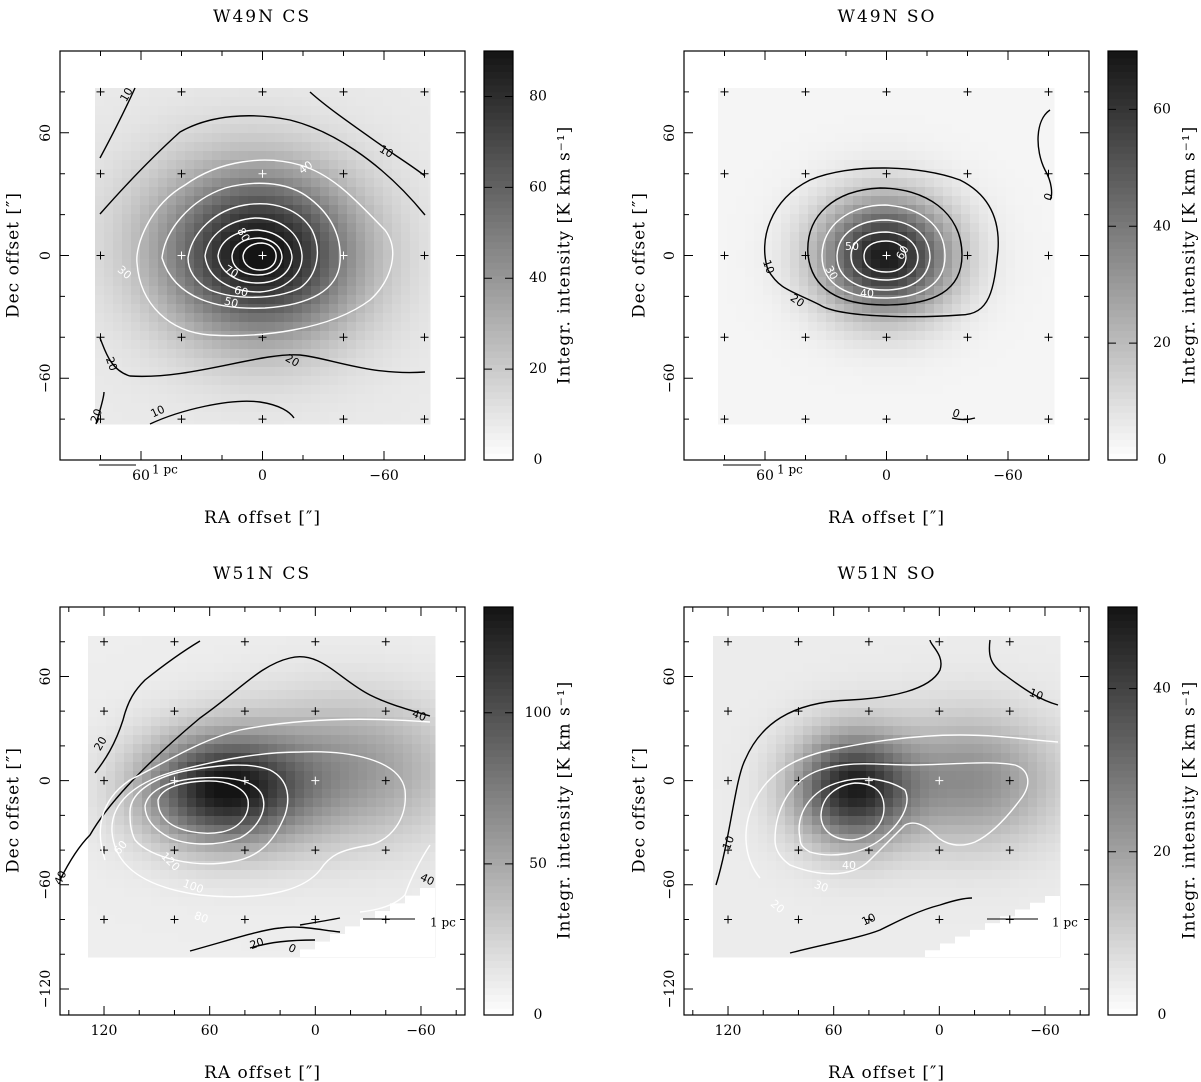 Image resolution: width=1201 pixels, height=1082 pixels. What do you see at coordinates (100, 408) in the screenshot?
I see `contour-line` at bounding box center [100, 408].